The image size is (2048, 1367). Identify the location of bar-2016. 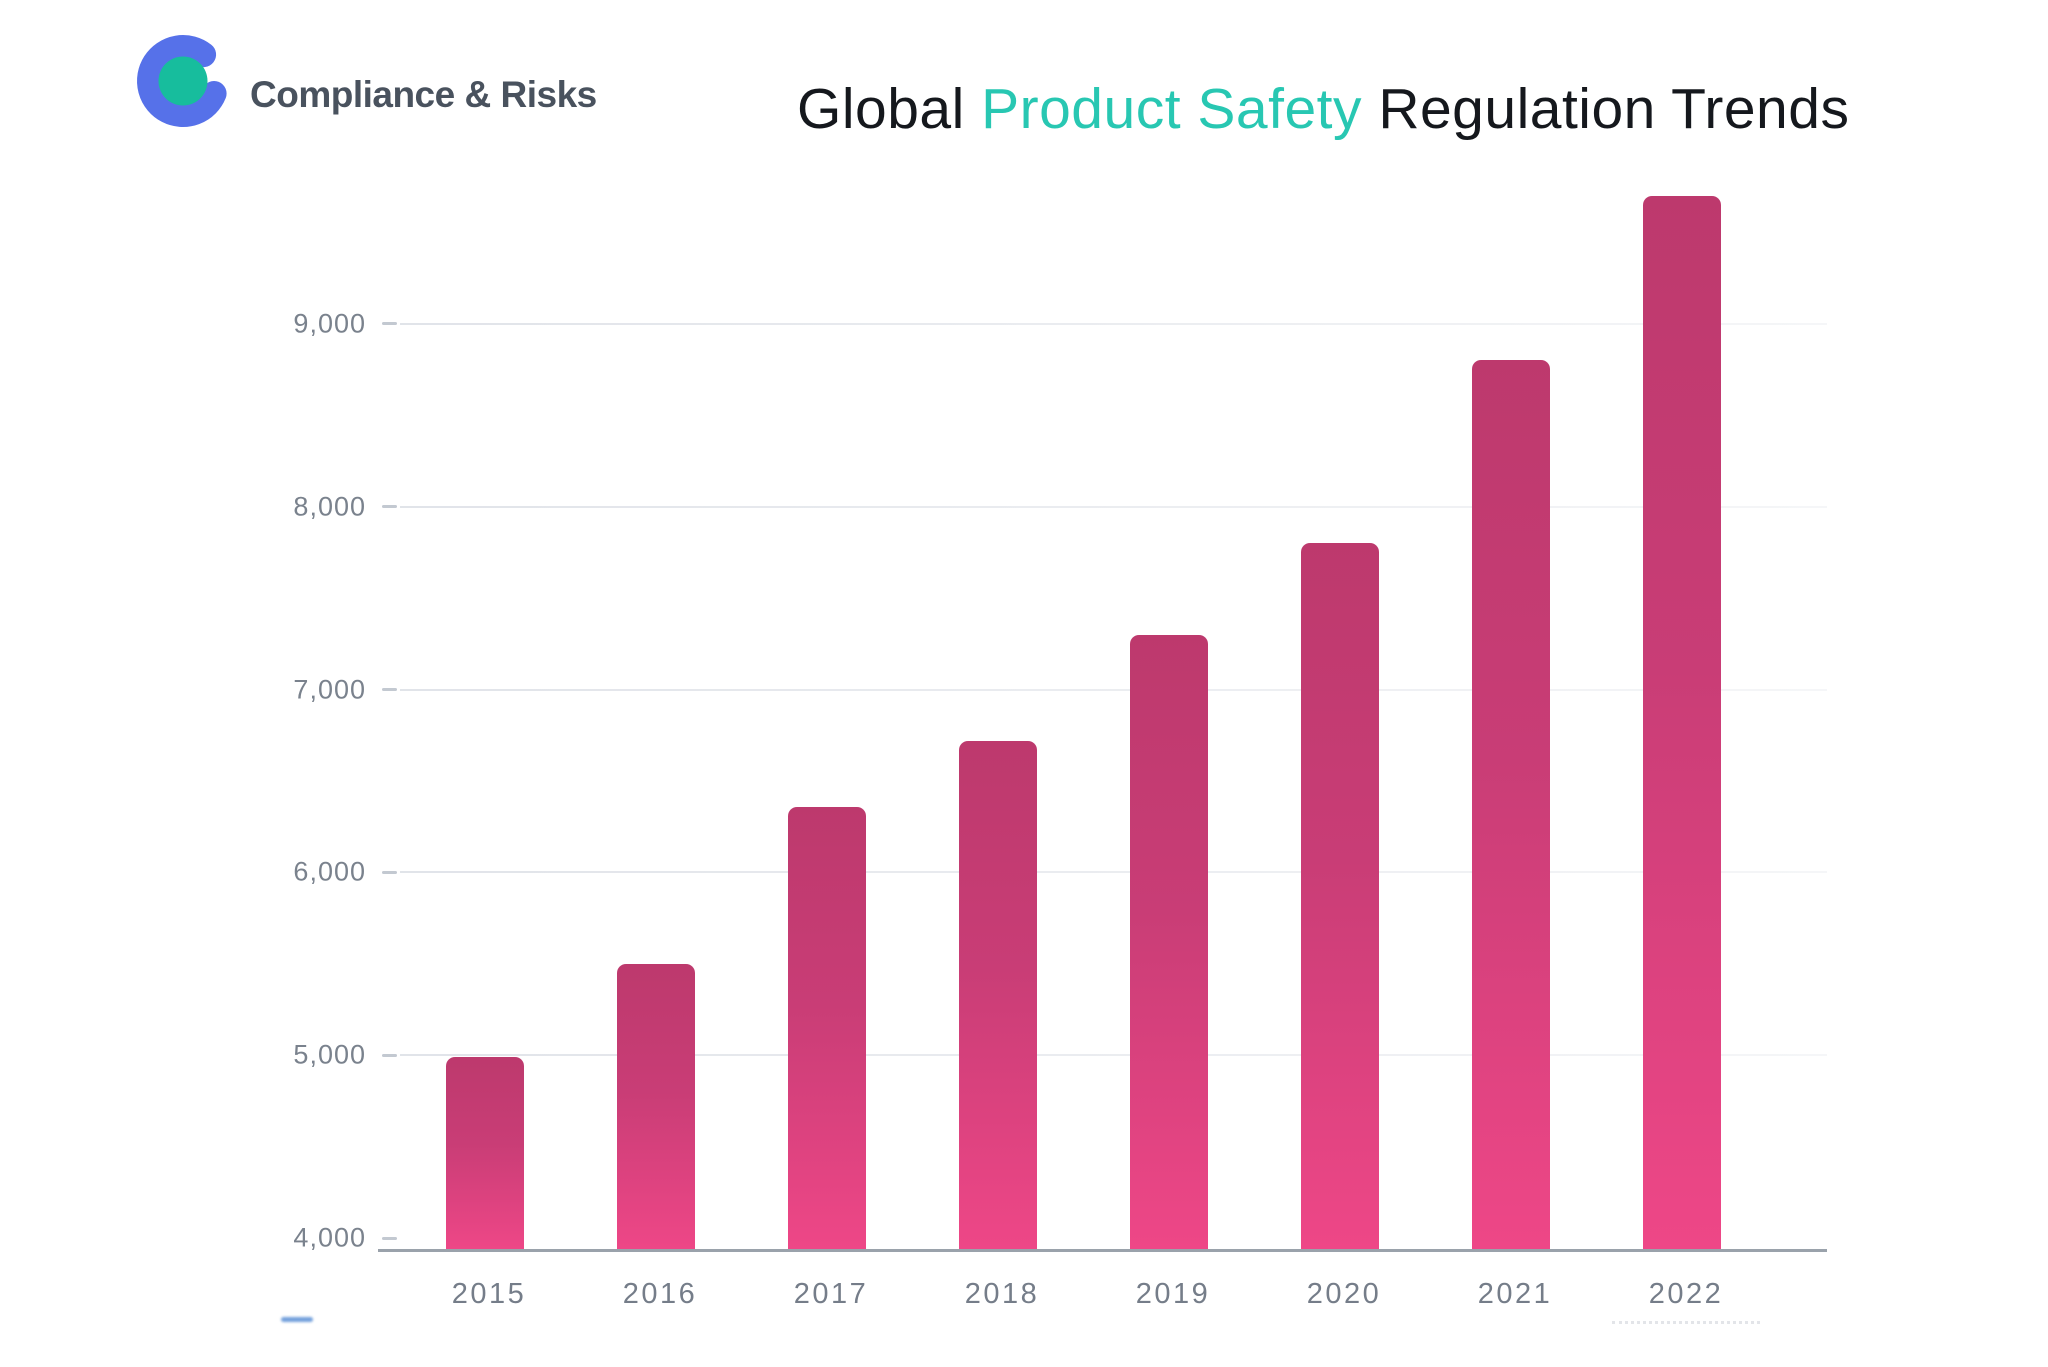
(656, 1106).